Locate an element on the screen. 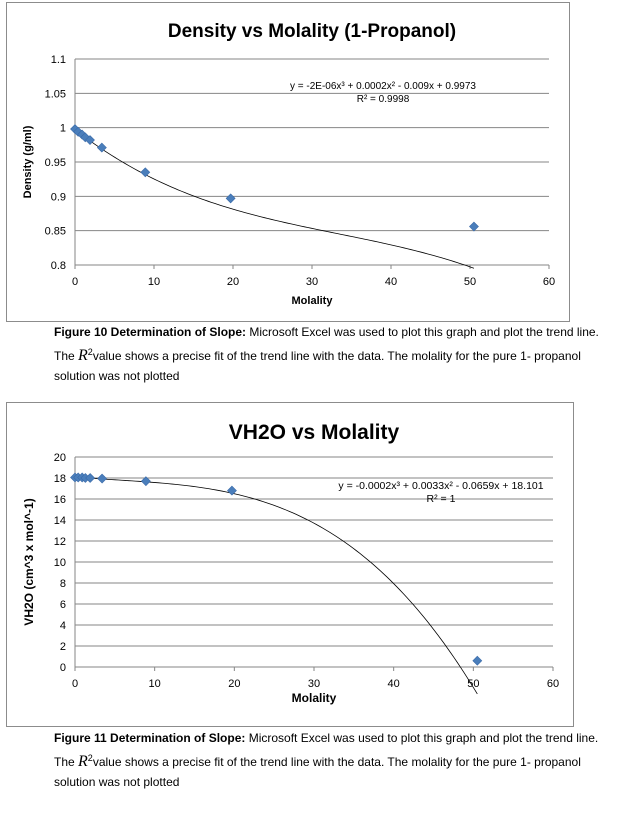 The image size is (620, 820). y-tick-label: 0.85 is located at coordinates (55, 232).